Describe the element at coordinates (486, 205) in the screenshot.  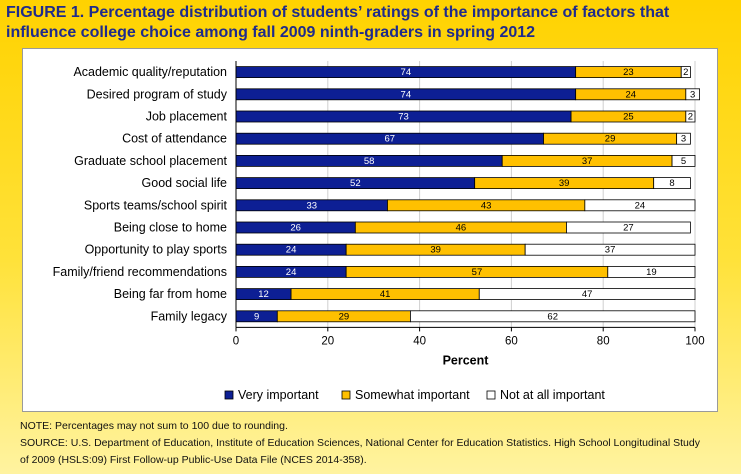
I see `data-label-s1-6: 43` at that location.